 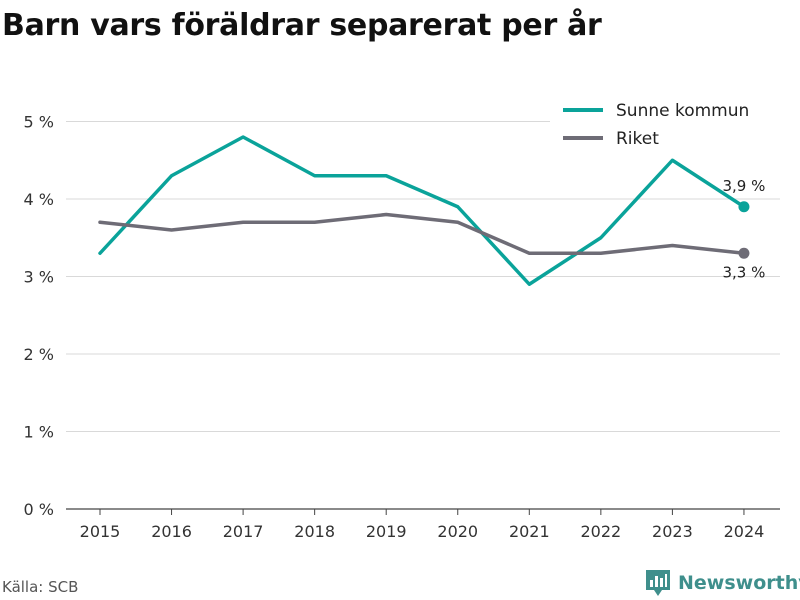 What do you see at coordinates (744, 272) in the screenshot?
I see `end-label-1: 3,3 %` at bounding box center [744, 272].